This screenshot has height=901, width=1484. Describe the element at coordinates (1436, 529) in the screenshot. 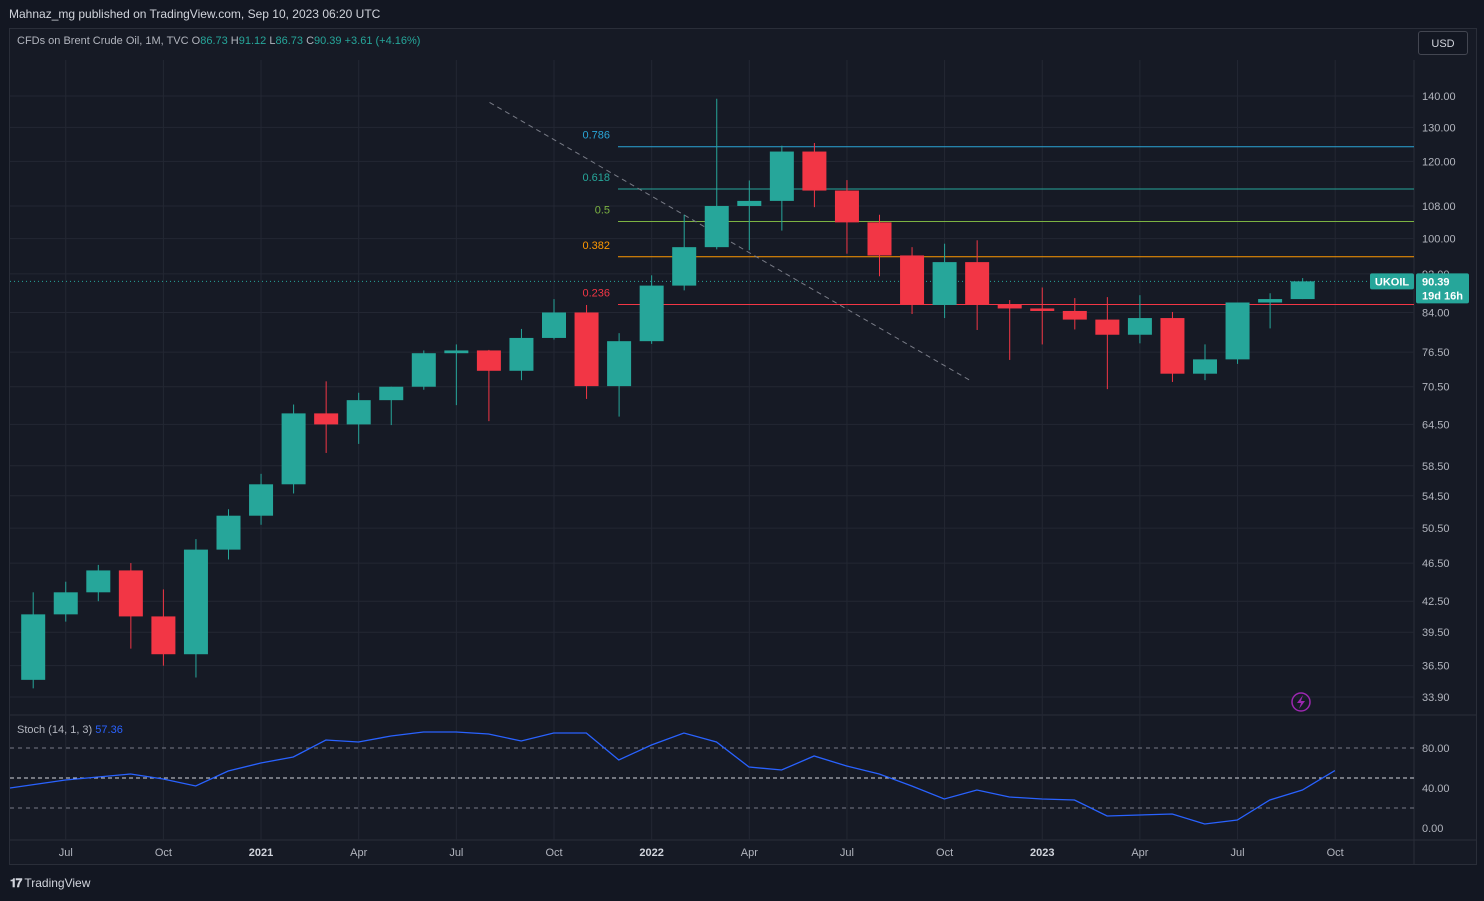

I see `y-tick-label: 50.50` at that location.